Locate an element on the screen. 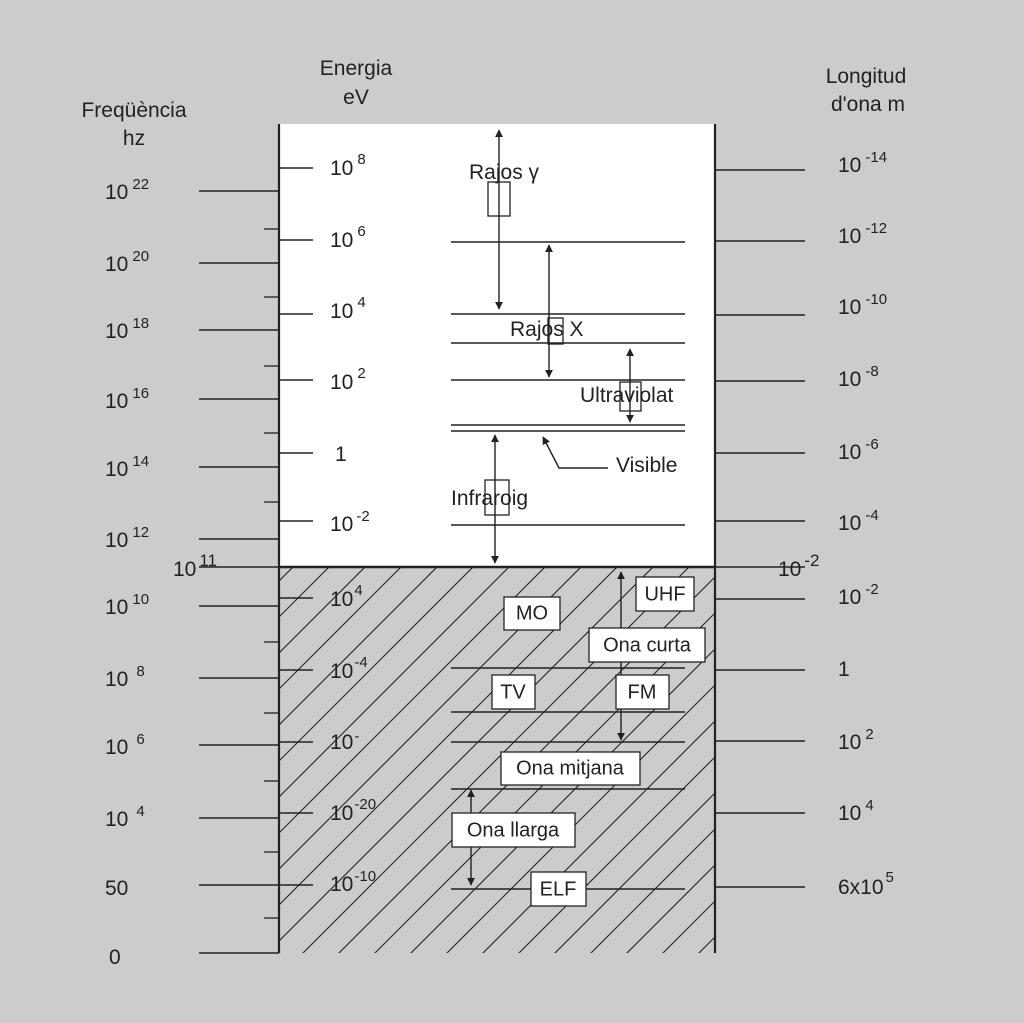 The width and height of the screenshot is (1024, 1023). band-label-infrared: Infraroig is located at coordinates (489, 498).